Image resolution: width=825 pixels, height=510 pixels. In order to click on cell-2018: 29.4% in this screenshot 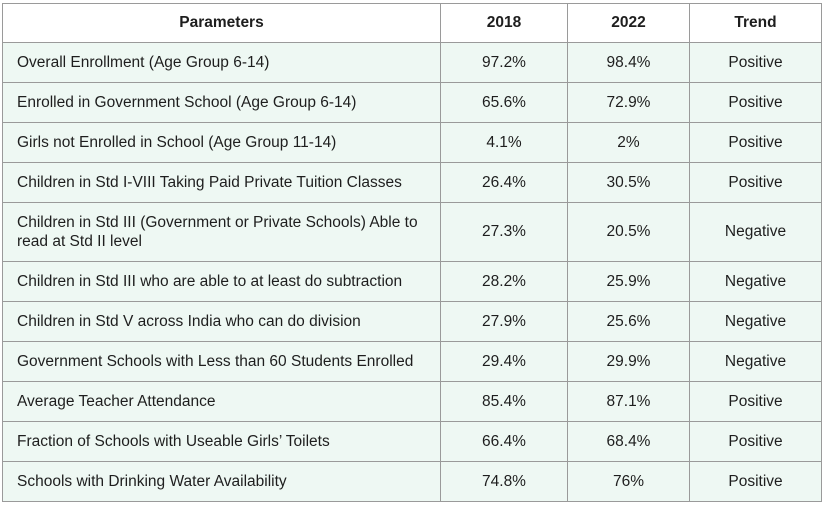, I will do `click(504, 361)`.